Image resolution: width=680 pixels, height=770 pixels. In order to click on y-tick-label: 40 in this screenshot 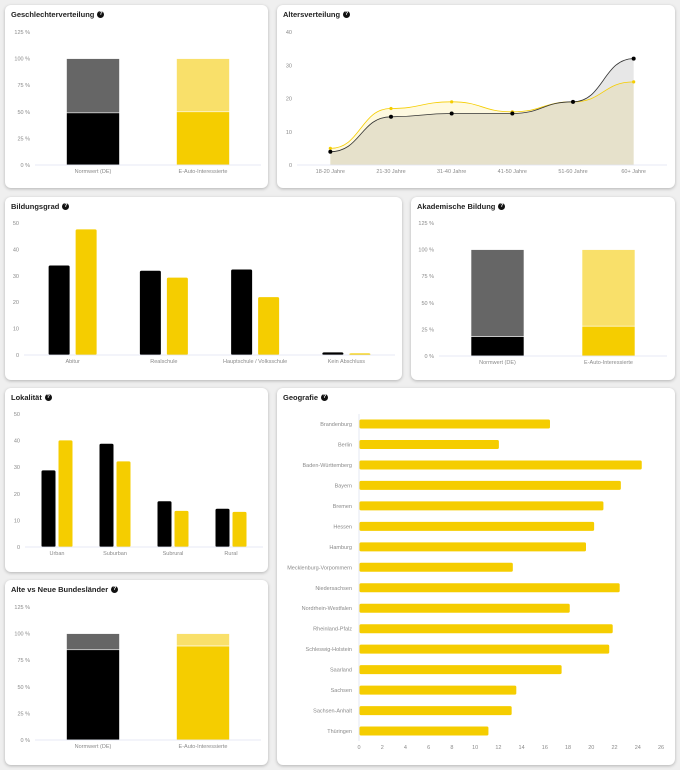, I will do `click(17, 442)`.